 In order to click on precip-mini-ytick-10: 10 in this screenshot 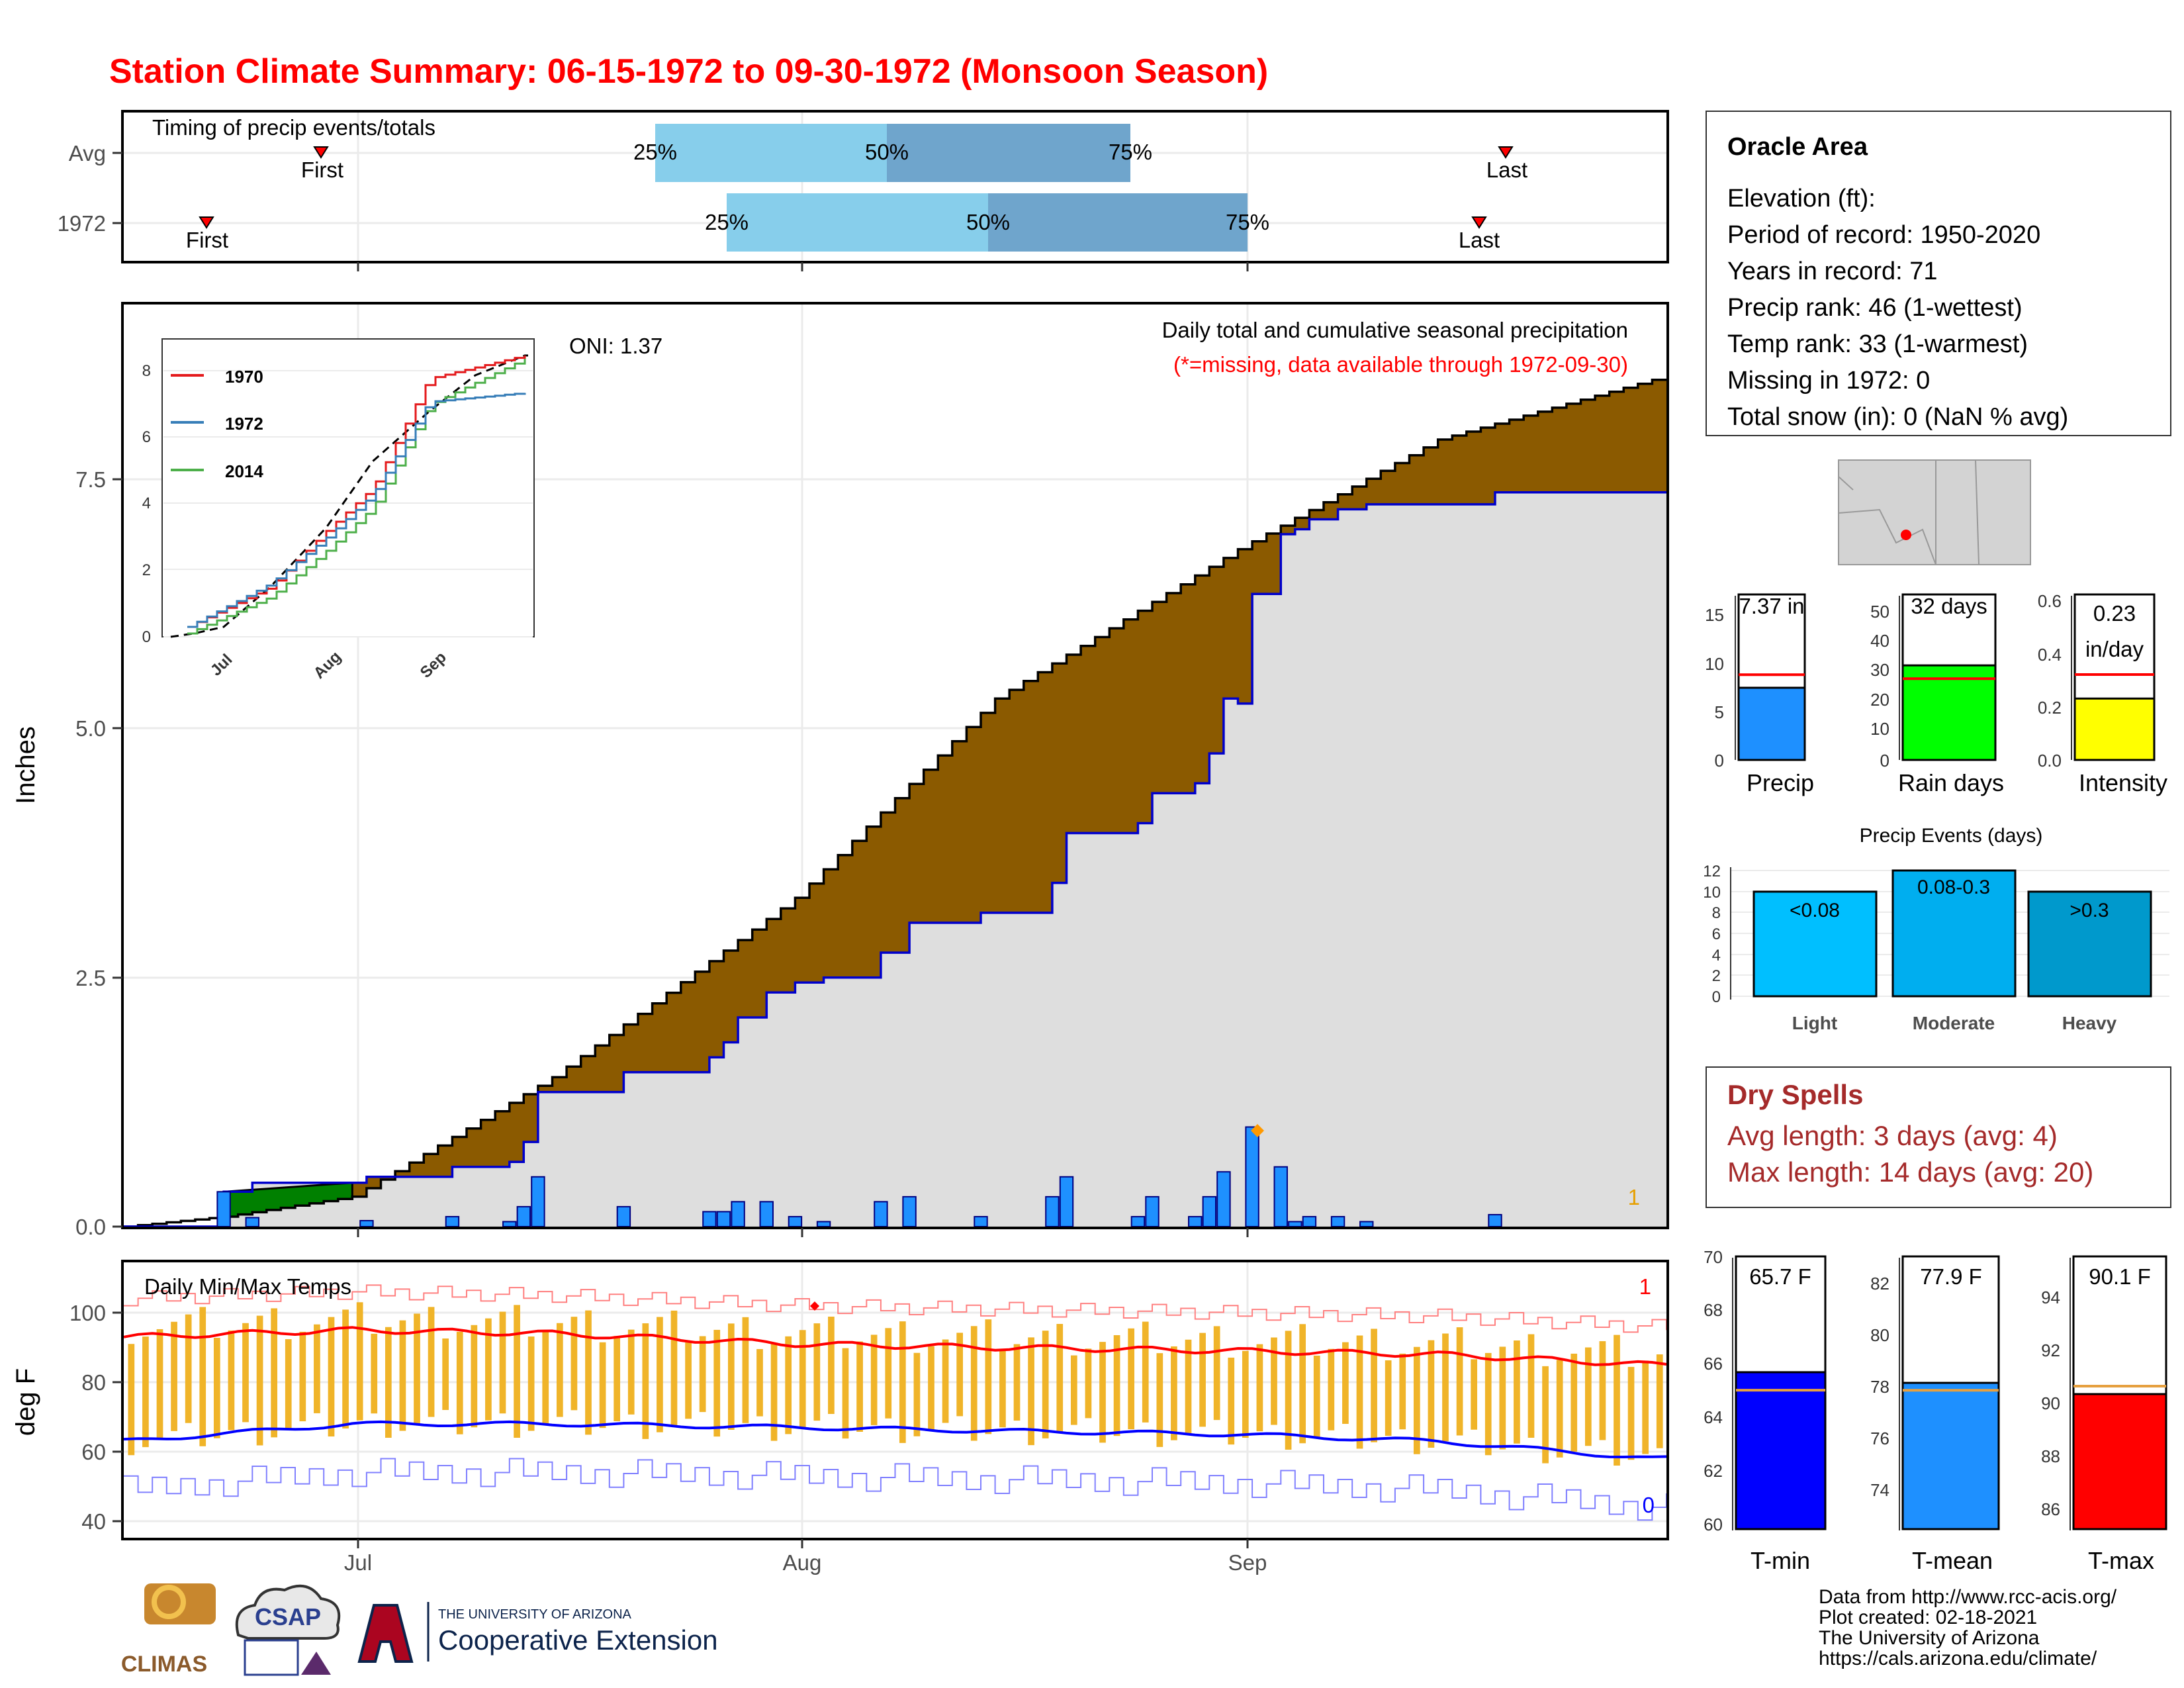, I will do `click(1715, 664)`.